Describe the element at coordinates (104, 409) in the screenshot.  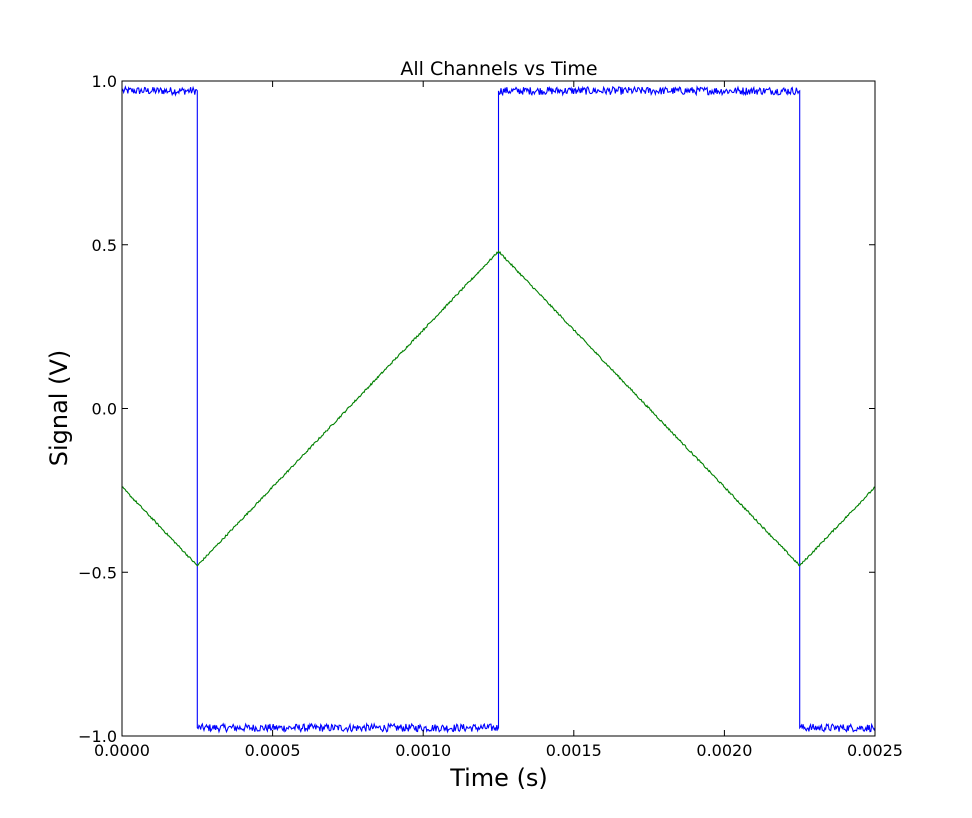
I see `y-tick-label: 0.0` at that location.